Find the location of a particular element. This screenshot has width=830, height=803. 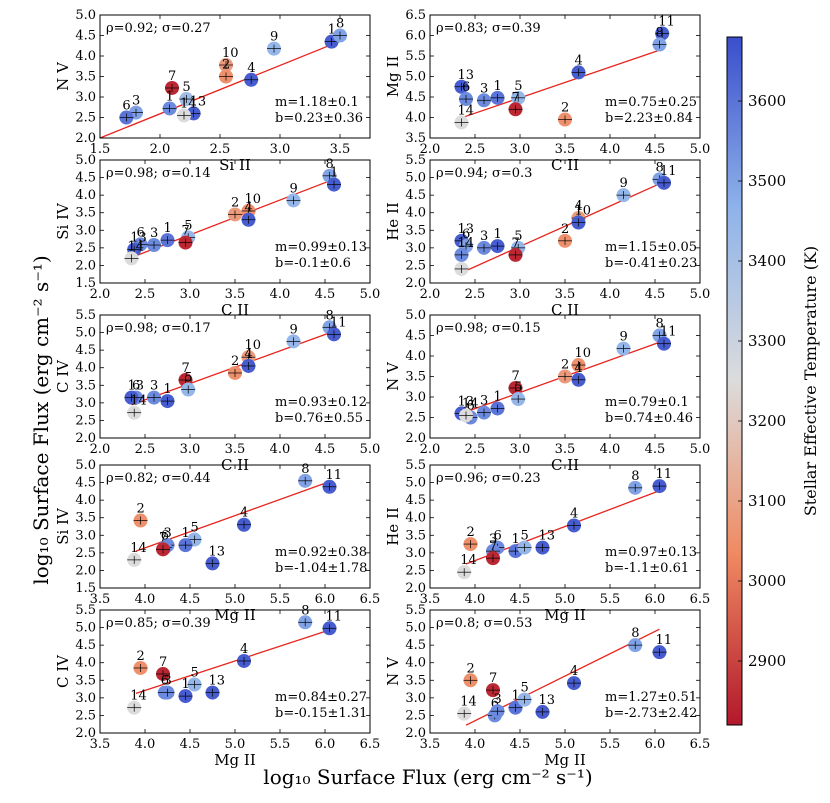

y-tick-label: 6.0 is located at coordinates (415, 36).